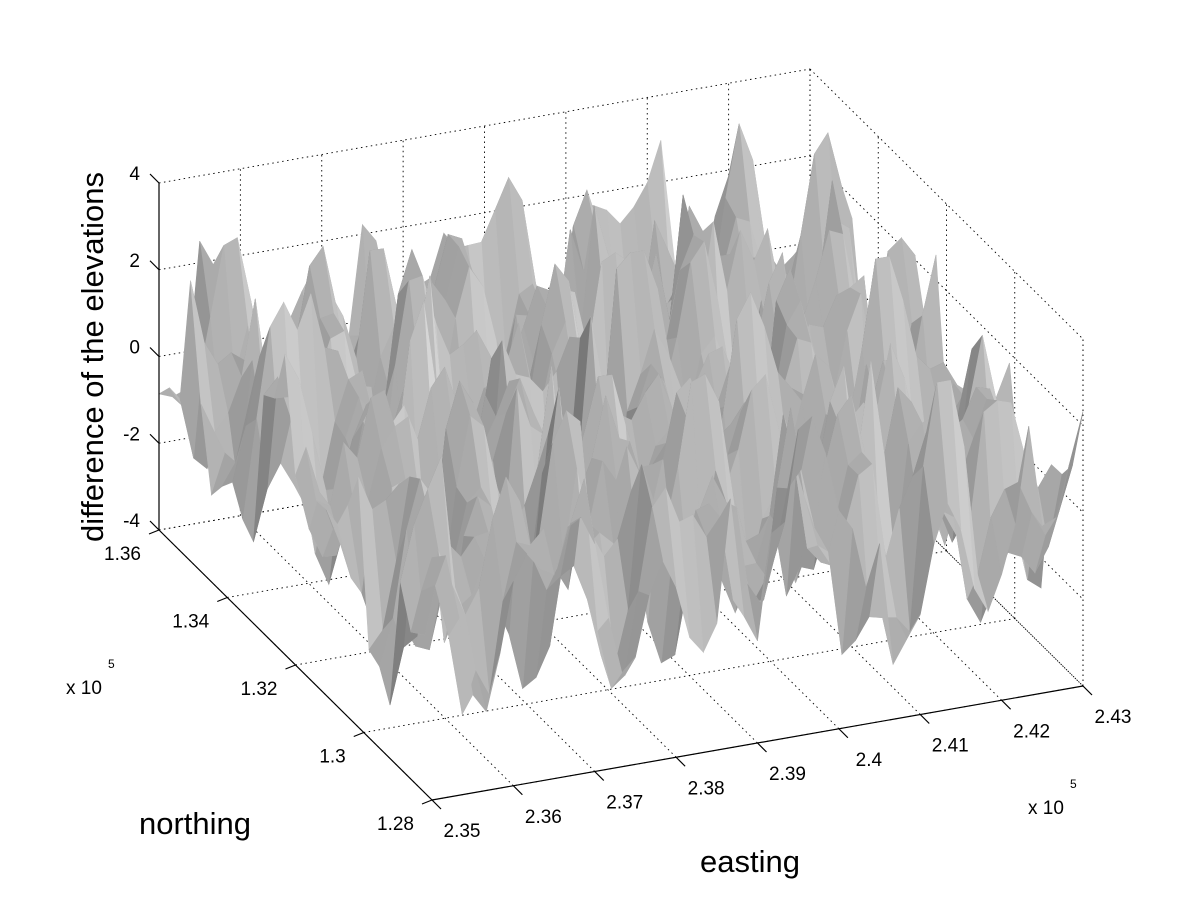  I want to click on y-axis-title: northing, so click(195, 823).